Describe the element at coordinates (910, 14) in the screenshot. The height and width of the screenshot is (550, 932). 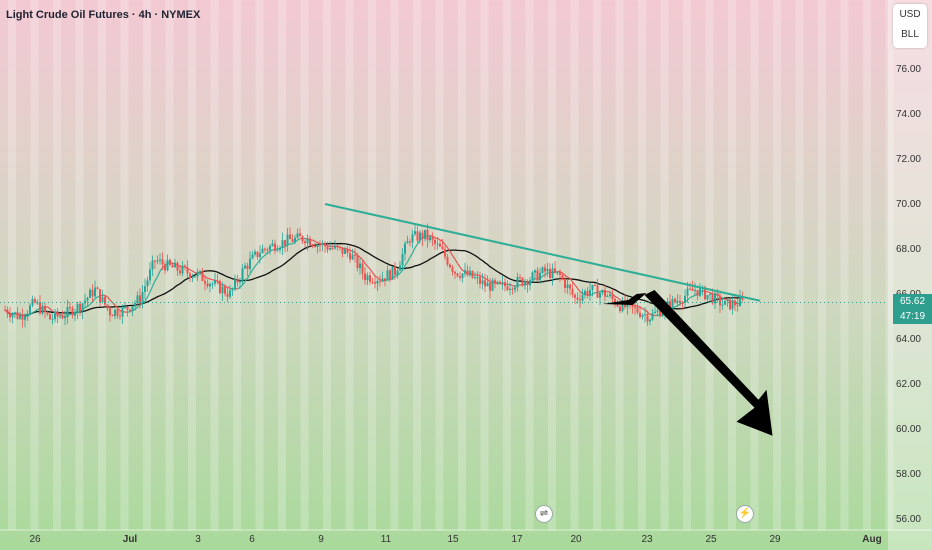
I see `currency-label: USD` at that location.